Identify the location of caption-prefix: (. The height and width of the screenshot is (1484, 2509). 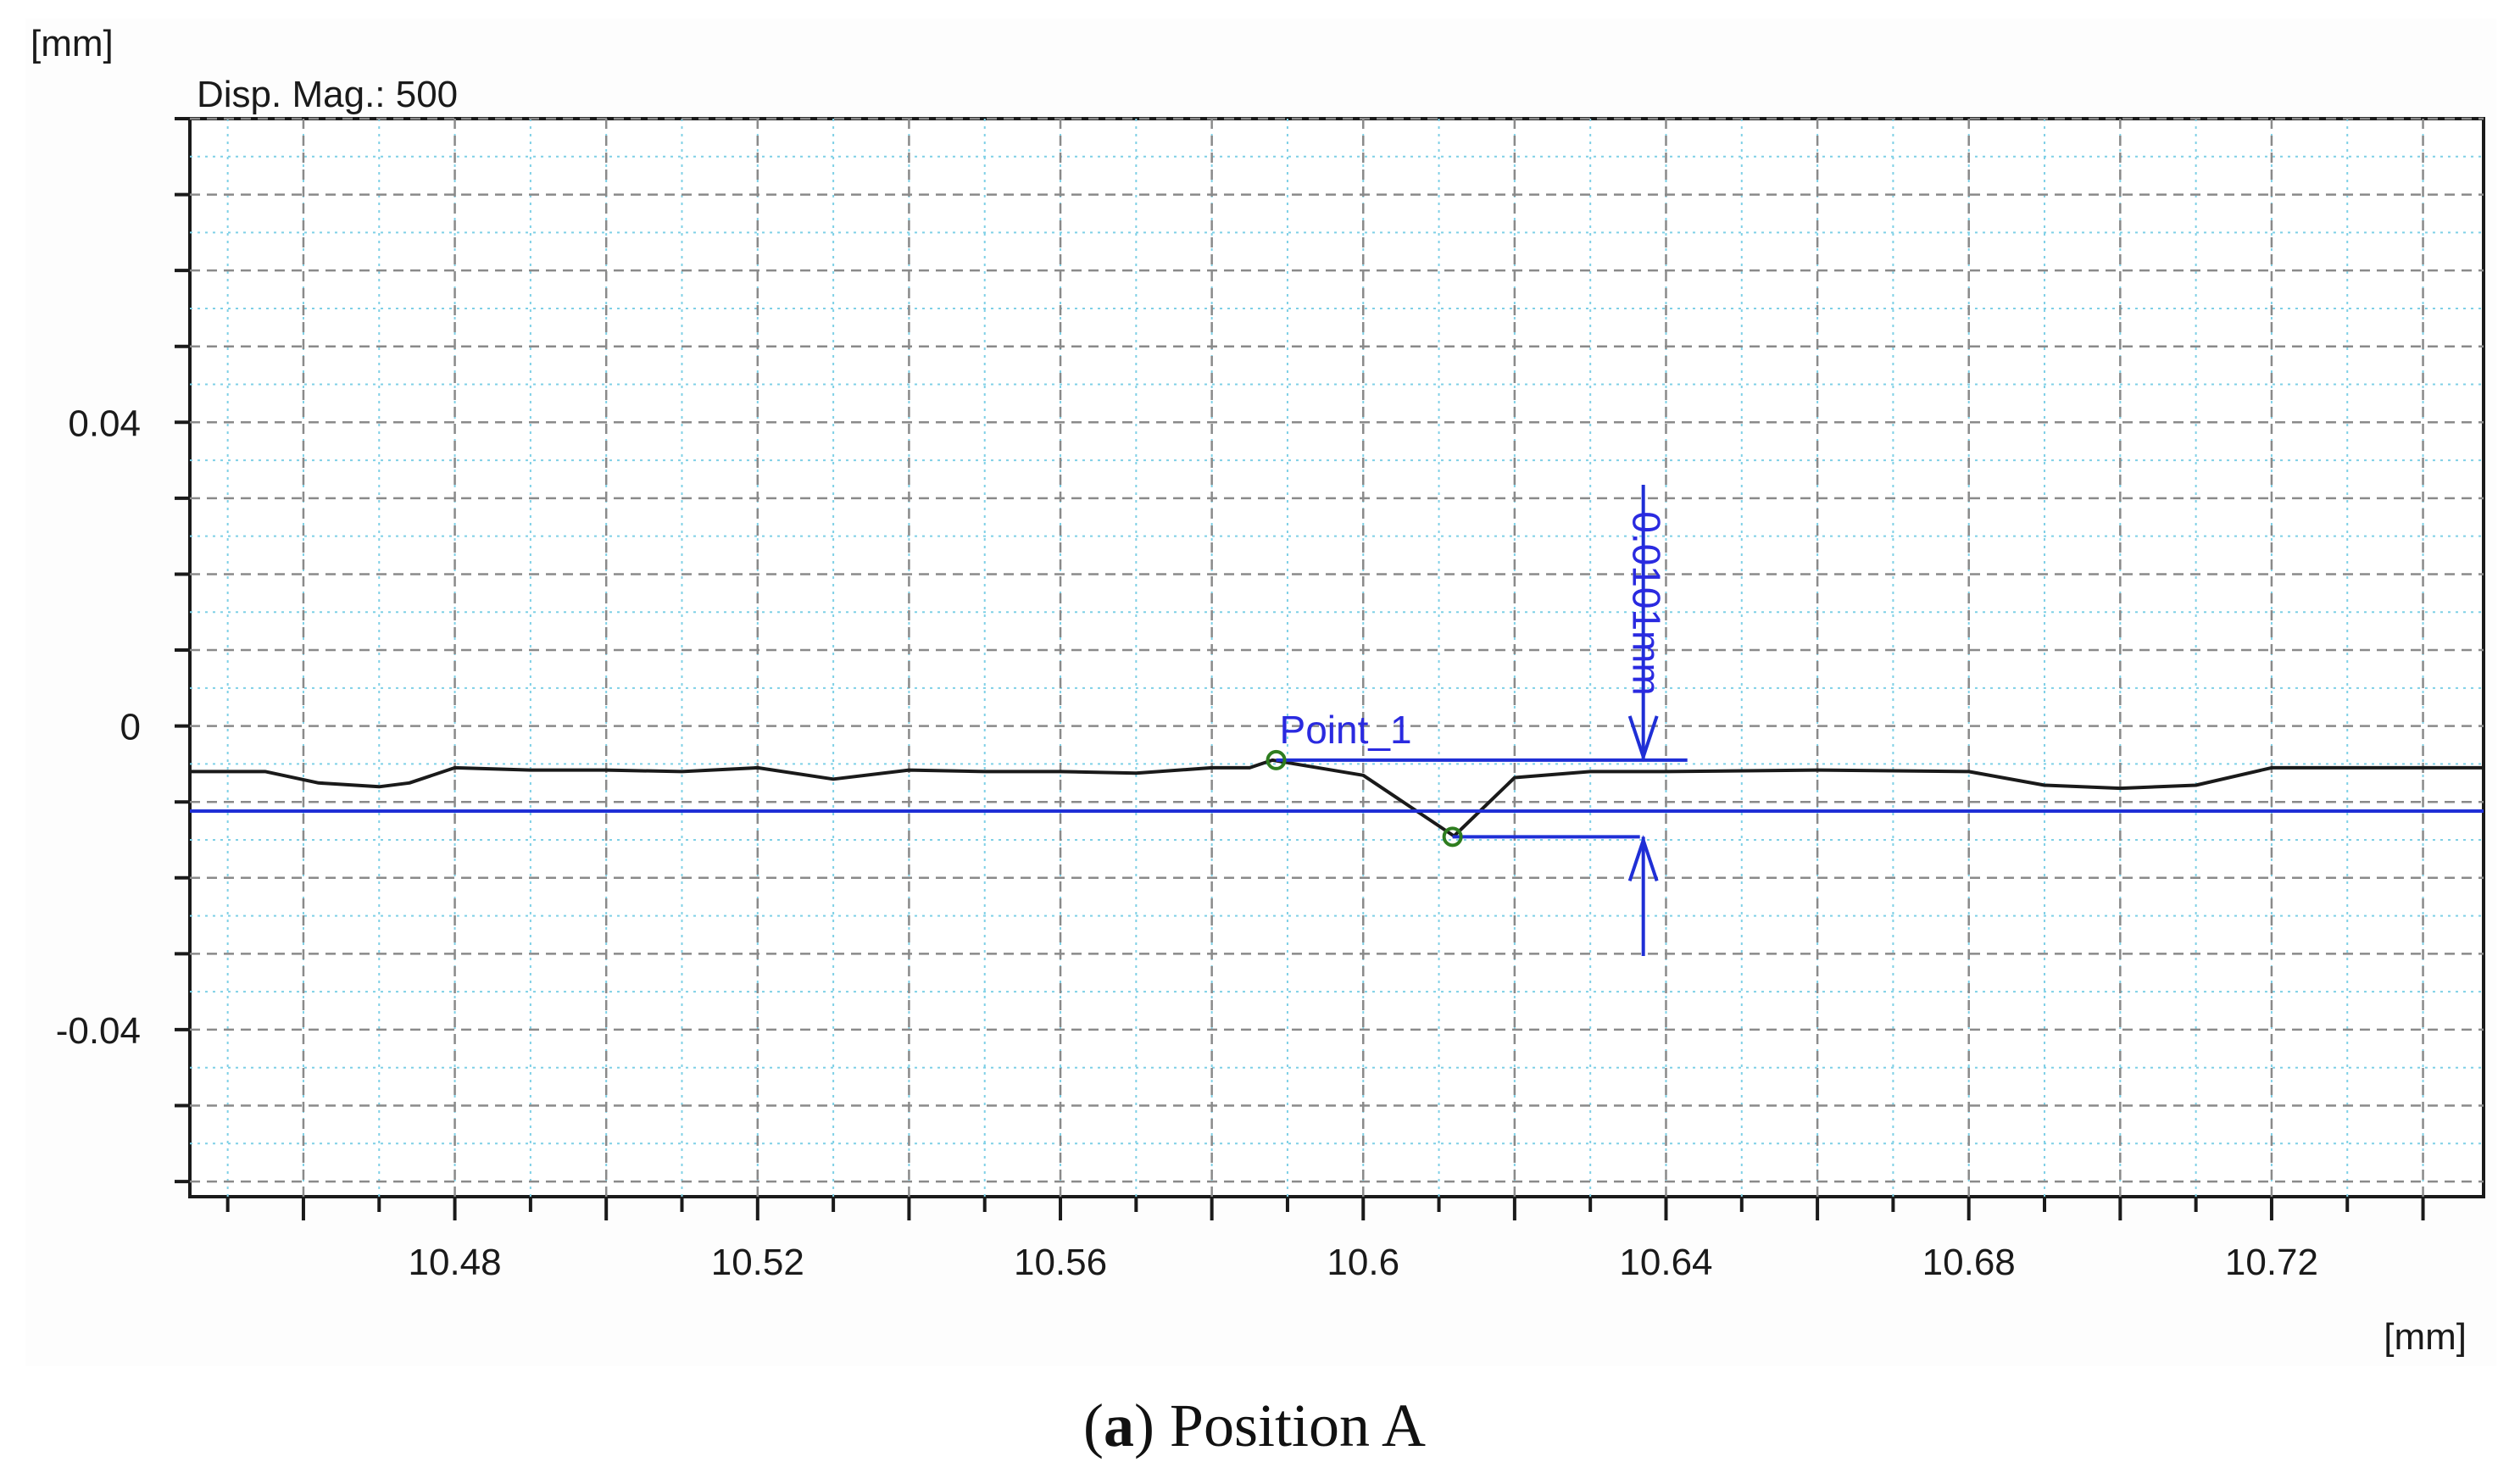
(1093, 1425).